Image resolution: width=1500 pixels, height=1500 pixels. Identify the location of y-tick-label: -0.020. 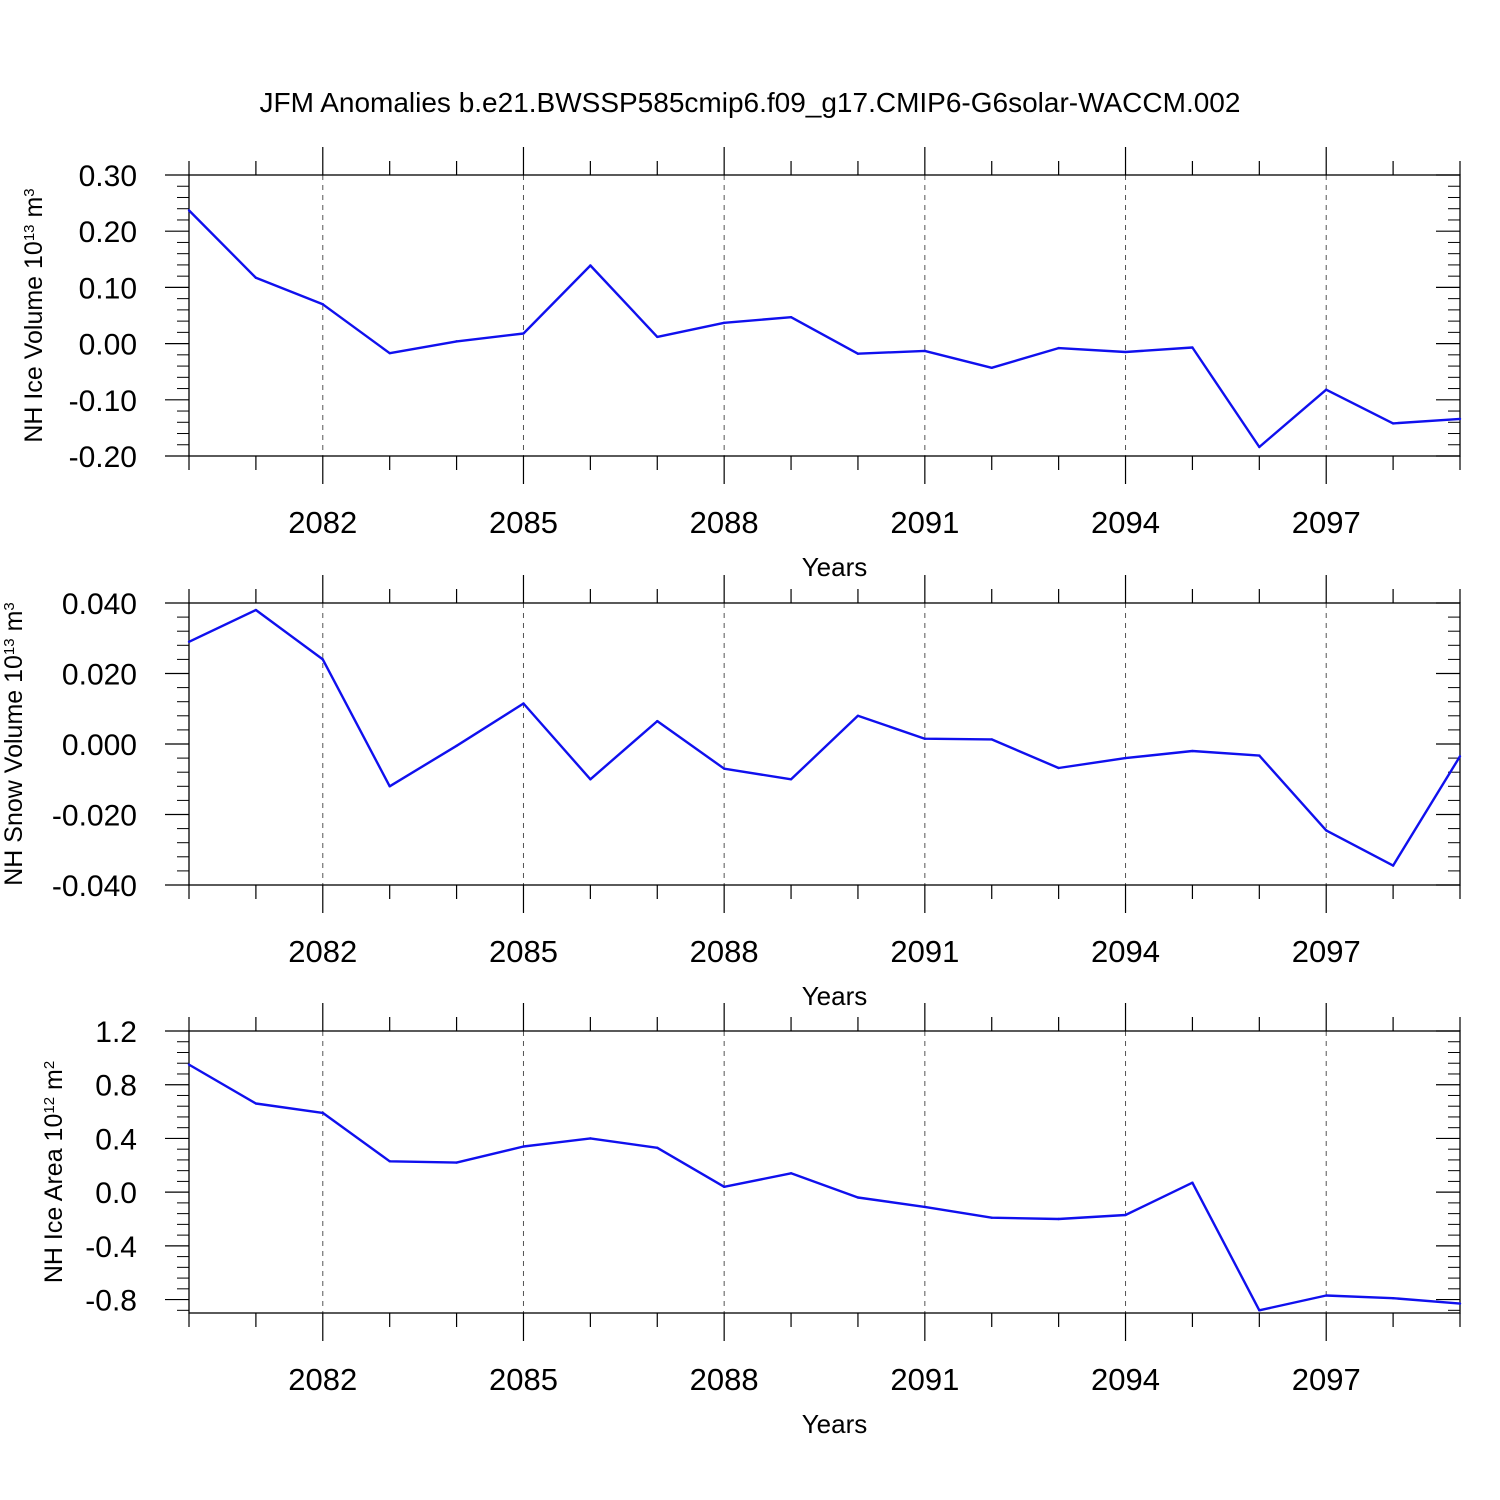
(94, 816).